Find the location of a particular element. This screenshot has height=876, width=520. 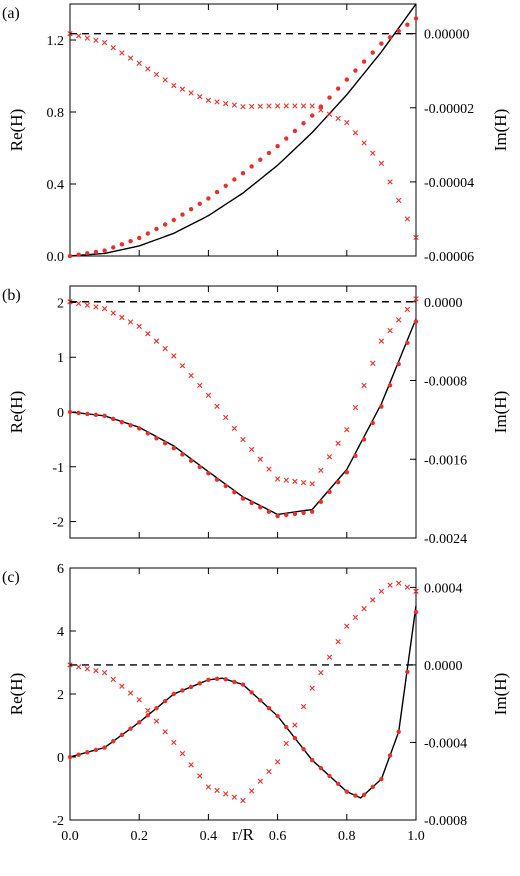

x-tick-label: 0.4 is located at coordinates (209, 836).